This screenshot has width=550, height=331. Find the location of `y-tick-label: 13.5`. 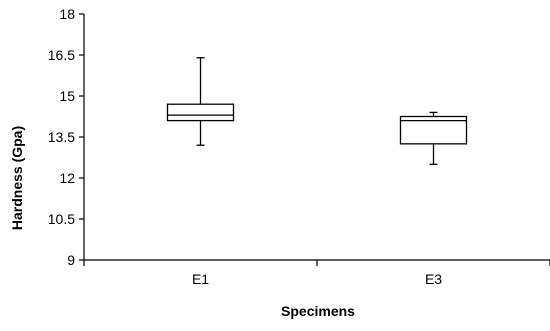

y-tick-label: 13.5 is located at coordinates (61, 137).